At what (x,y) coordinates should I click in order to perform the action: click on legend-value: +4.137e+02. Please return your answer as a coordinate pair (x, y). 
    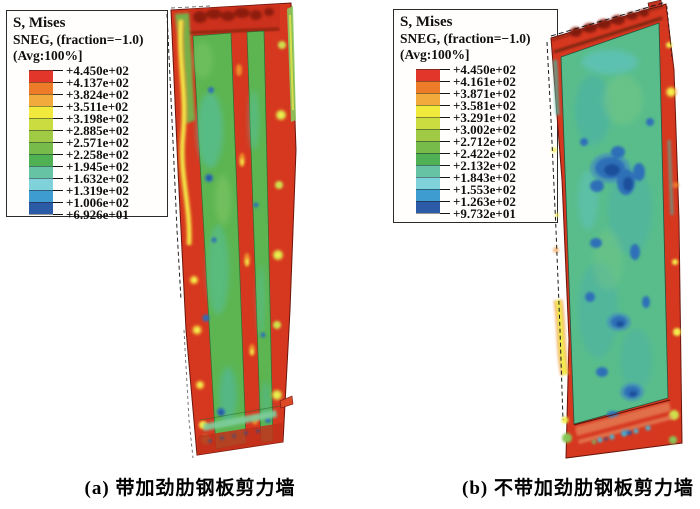
    Looking at the image, I should click on (97, 82).